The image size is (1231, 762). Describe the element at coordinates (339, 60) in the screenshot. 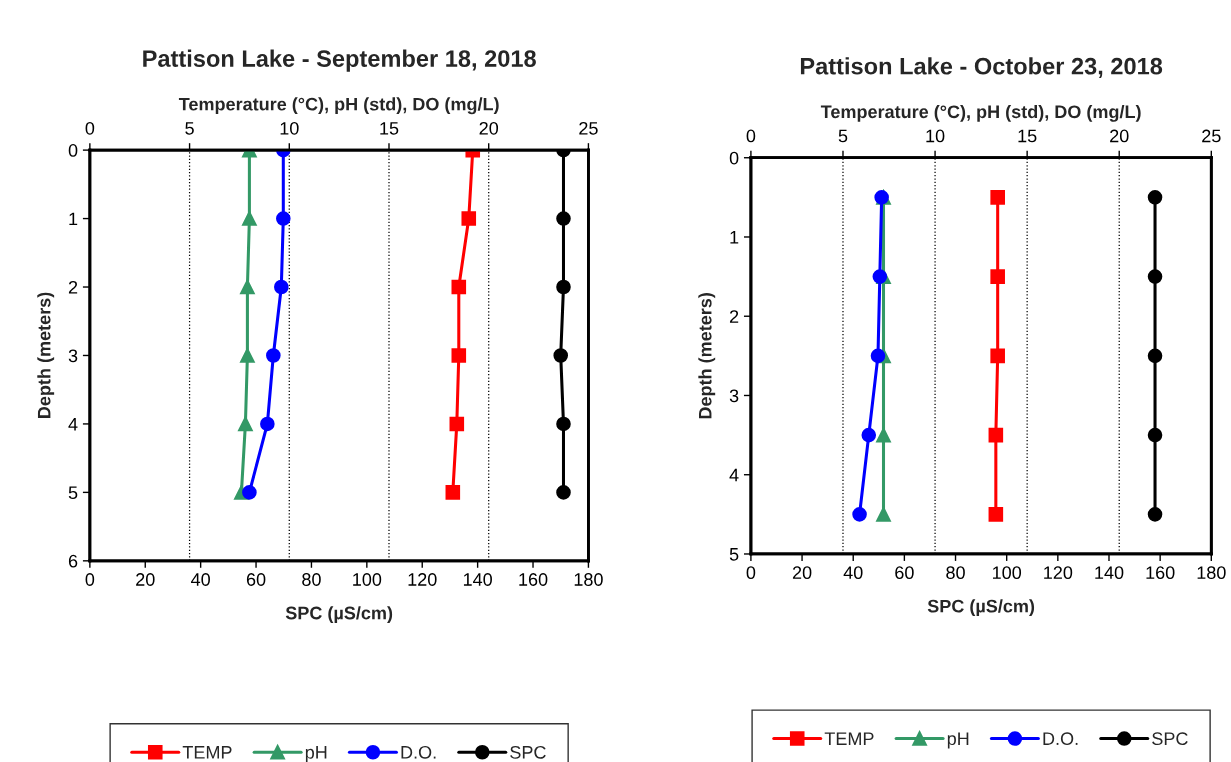

I see `chart-title: Pattison Lake - September 18, 2018` at that location.